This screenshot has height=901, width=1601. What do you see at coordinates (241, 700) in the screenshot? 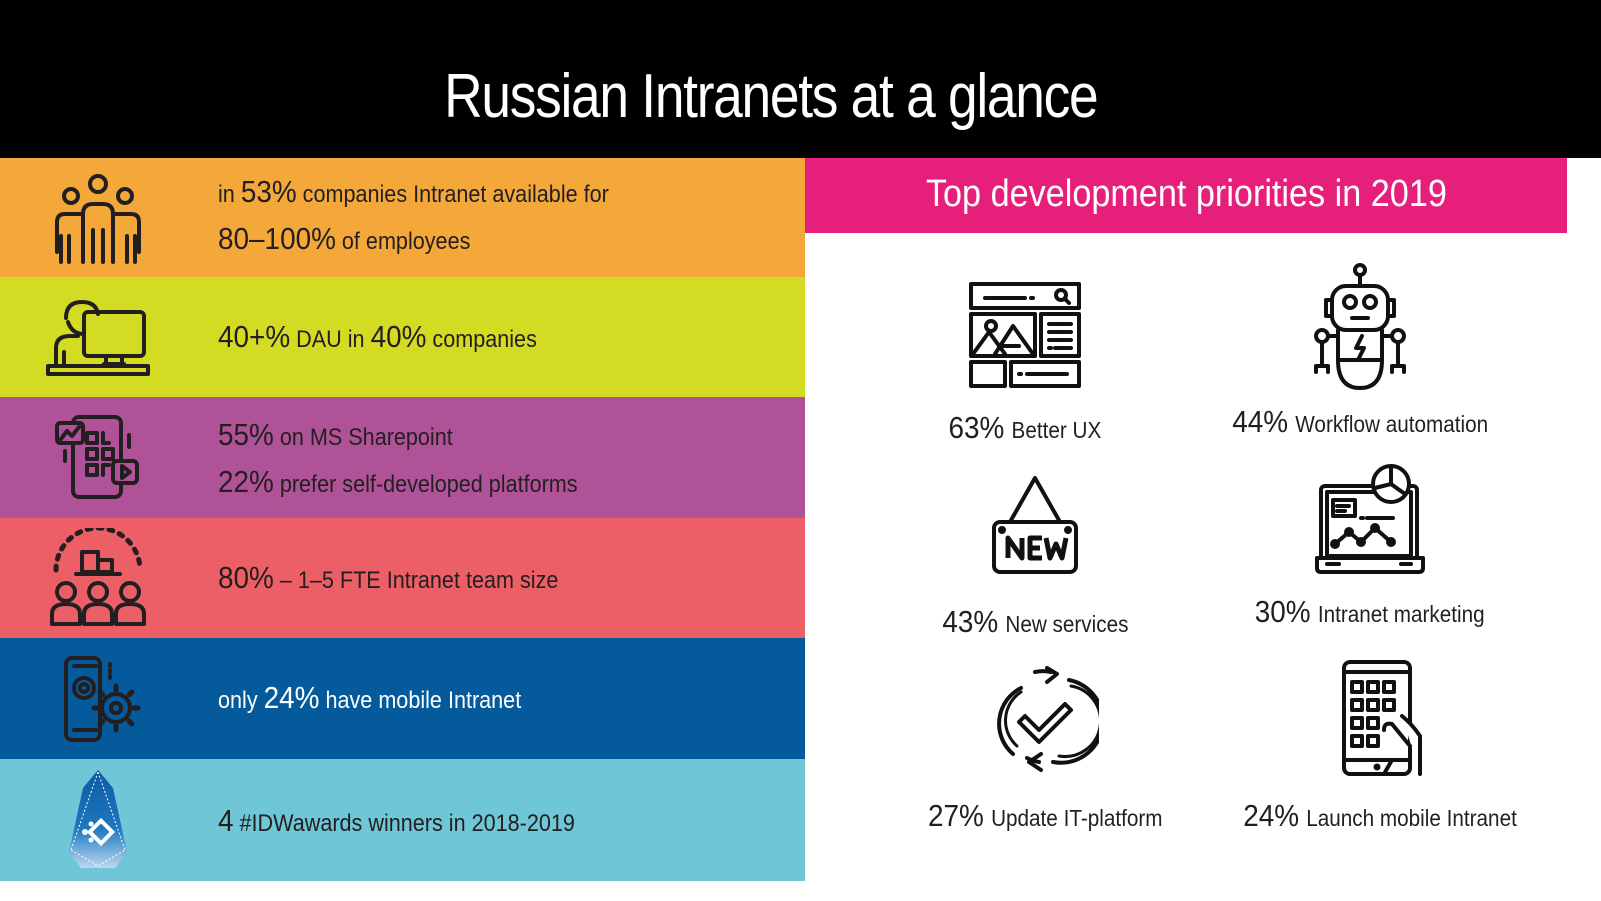
I see `stat-prefix: only` at bounding box center [241, 700].